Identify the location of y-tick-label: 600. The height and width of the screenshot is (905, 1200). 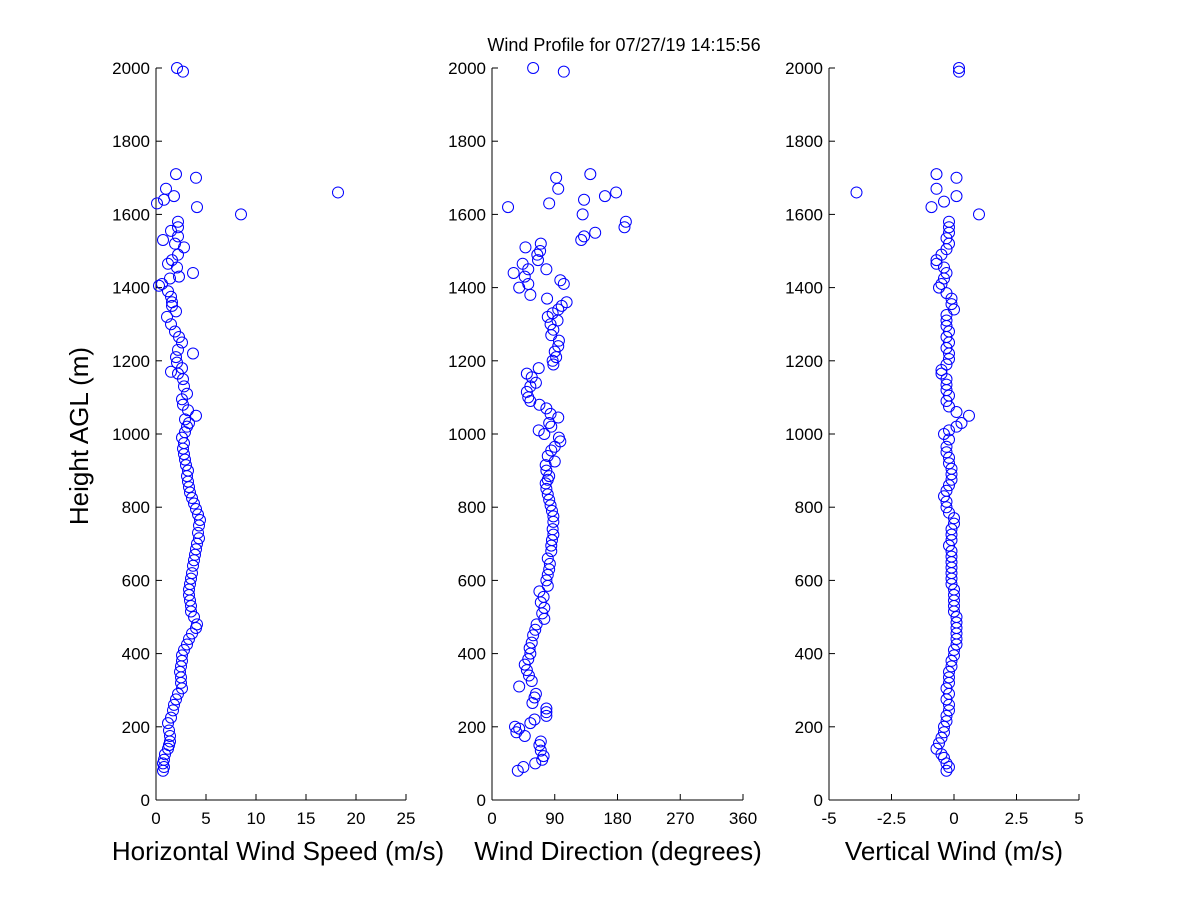
(809, 580).